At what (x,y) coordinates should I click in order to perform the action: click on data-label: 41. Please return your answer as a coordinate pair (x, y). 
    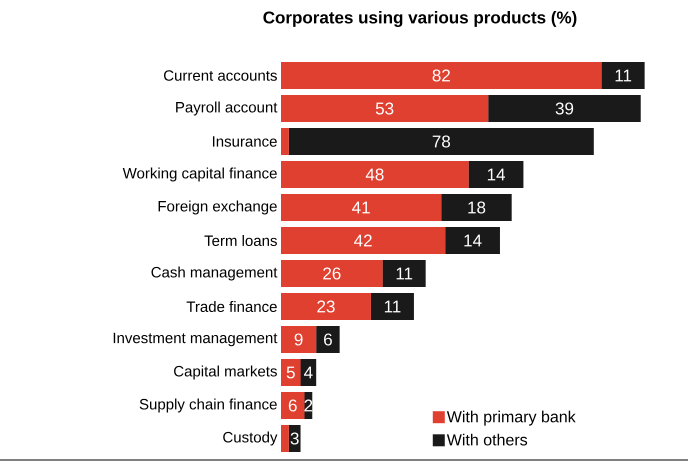
    Looking at the image, I should click on (361, 208).